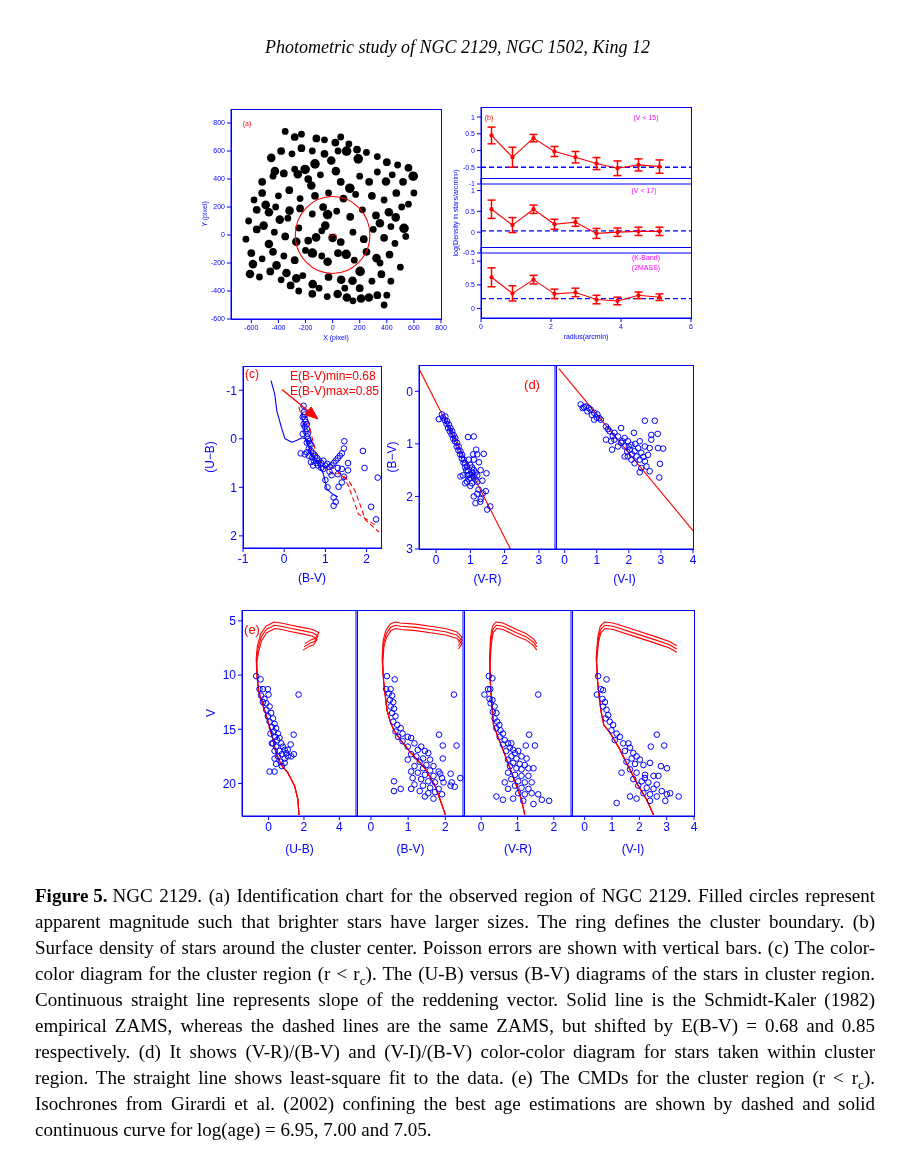 This screenshot has width=915, height=1158. I want to click on y-axis-title: V, so click(211, 713).